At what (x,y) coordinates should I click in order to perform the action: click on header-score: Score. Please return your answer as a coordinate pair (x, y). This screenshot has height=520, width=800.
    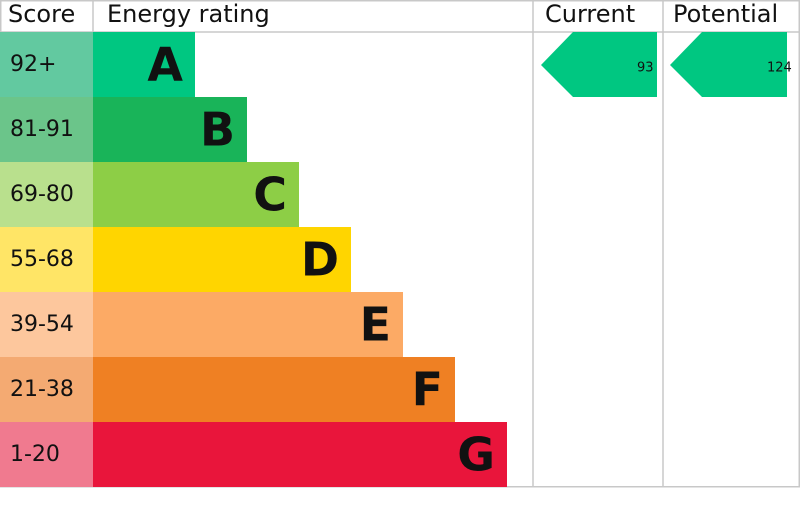
    Looking at the image, I should click on (41, 14).